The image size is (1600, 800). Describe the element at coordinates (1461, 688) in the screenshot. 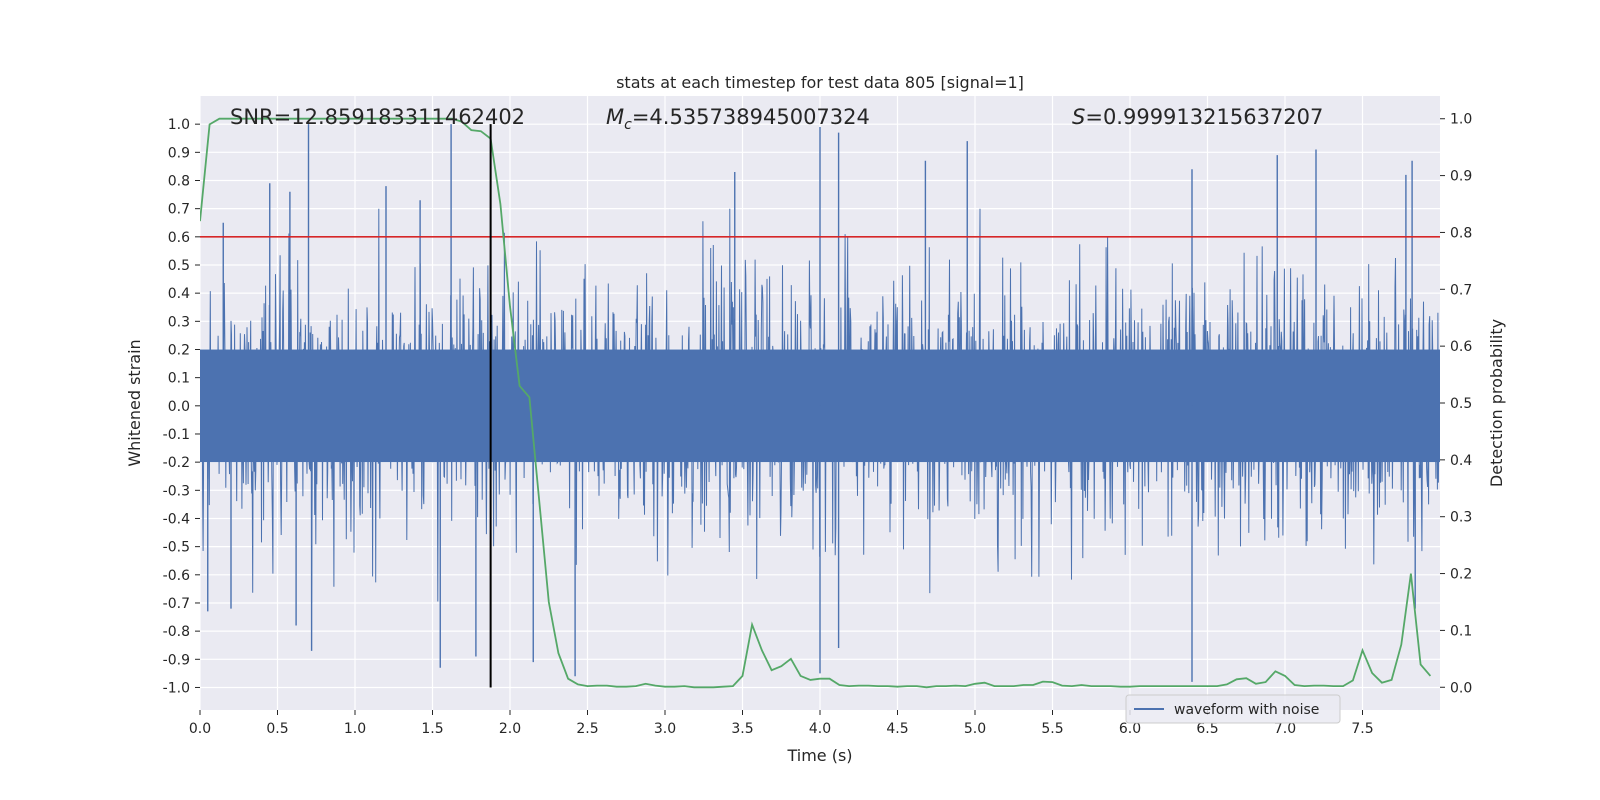

I see `right-y-tick-label: 0.0` at that location.